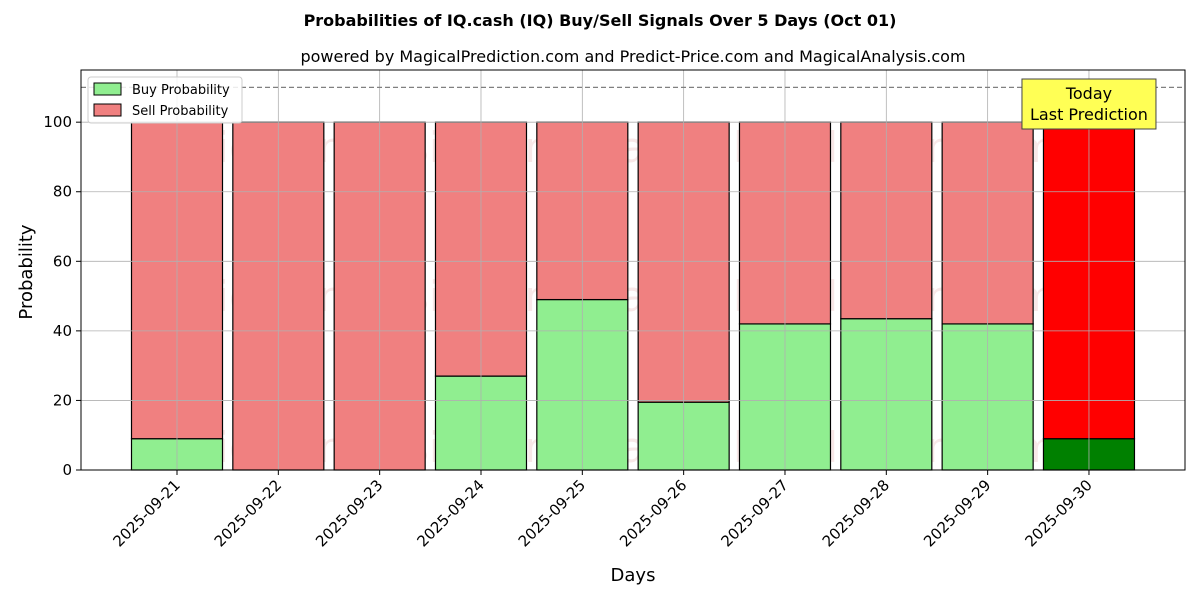 Image resolution: width=1200 pixels, height=600 pixels. Describe the element at coordinates (26, 271) in the screenshot. I see `y-axis-label: Probability` at that location.